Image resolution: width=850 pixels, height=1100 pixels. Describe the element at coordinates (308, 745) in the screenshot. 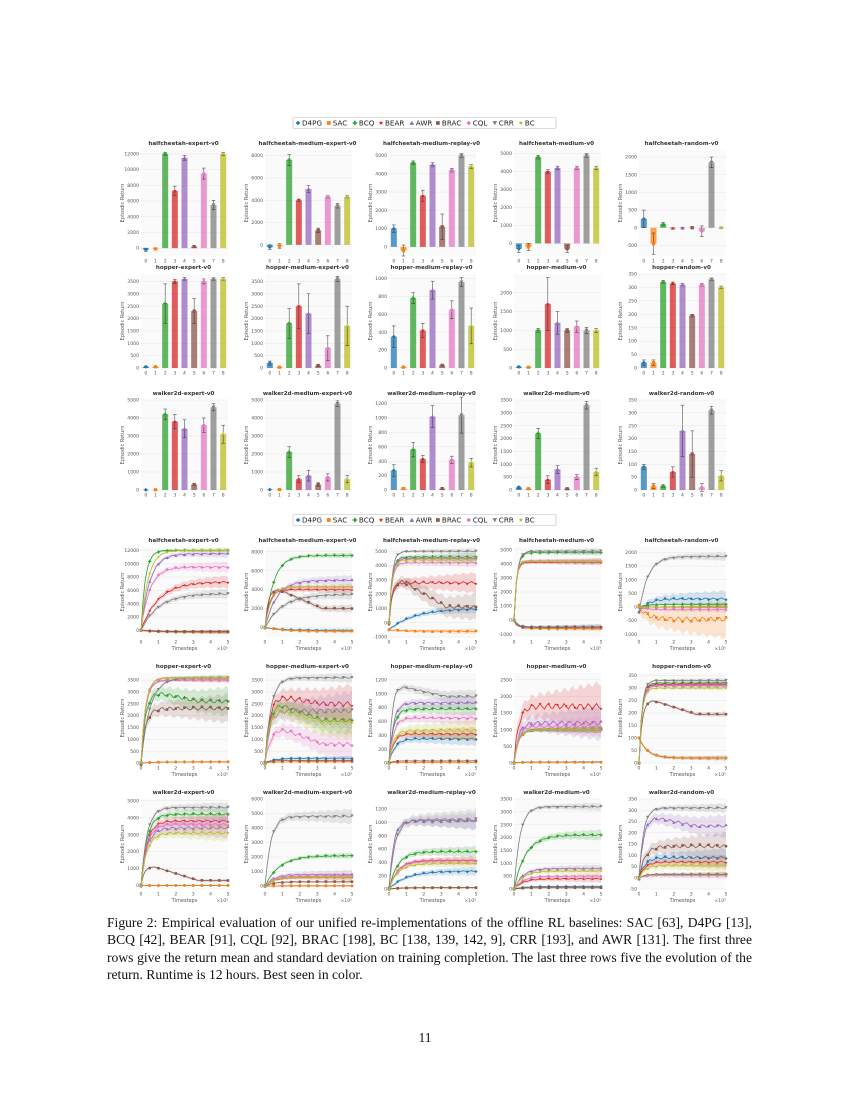

I see `band-cql` at that location.